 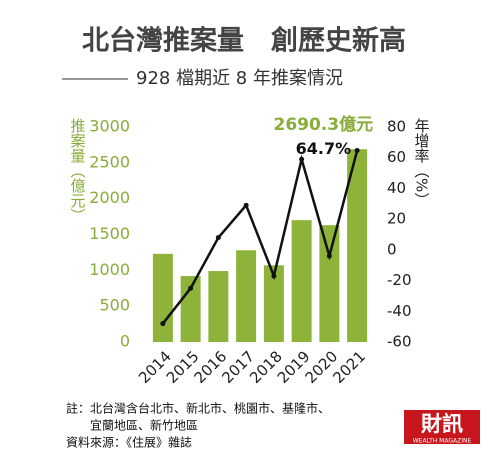 What do you see at coordinates (399, 280) in the screenshot?
I see `y2-tick-label: -20` at bounding box center [399, 280].